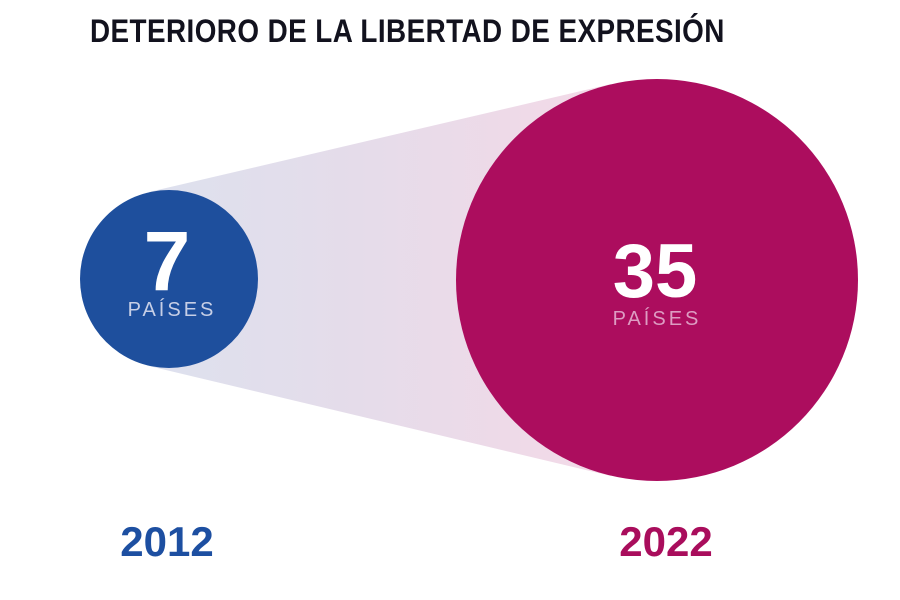 Image resolution: width=900 pixels, height=600 pixels. Describe the element at coordinates (167, 261) in the screenshot. I see `bubble-2012-value: 7` at that location.